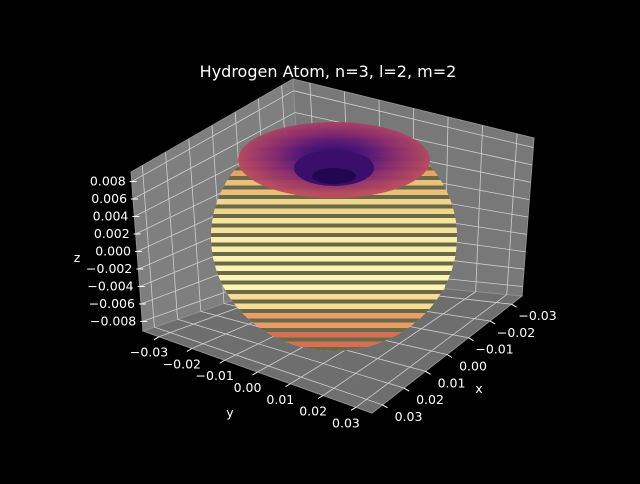 The height and width of the screenshot is (484, 640). I want to click on x-tick-label: −0.02, so click(516, 332).